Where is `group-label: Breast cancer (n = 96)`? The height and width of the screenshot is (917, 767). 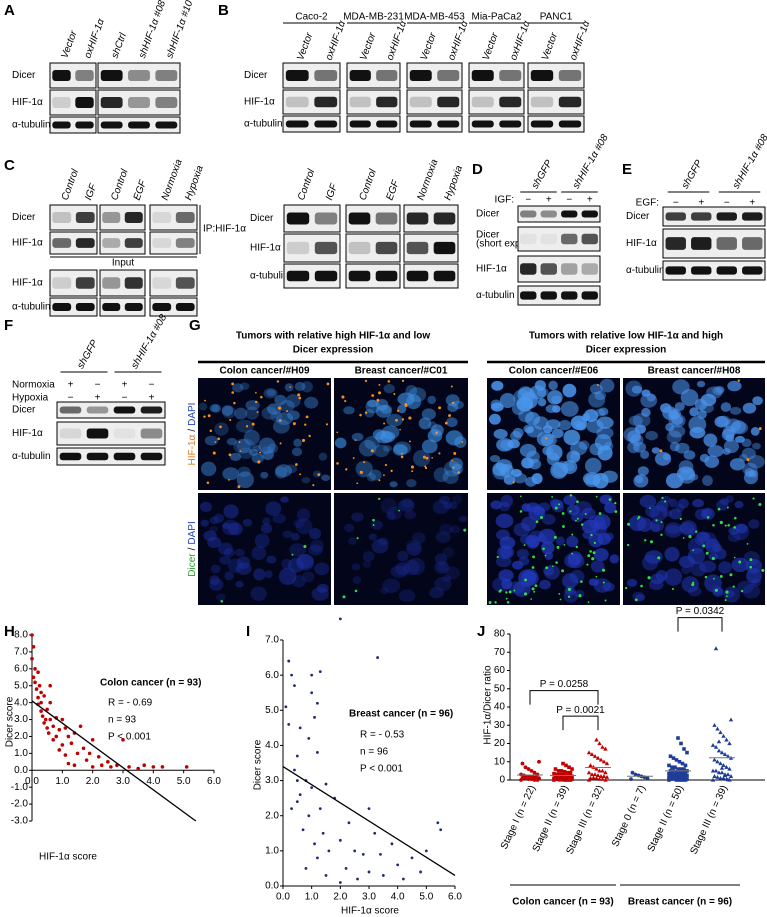 group-label: Breast cancer (n = 96) is located at coordinates (680, 902).